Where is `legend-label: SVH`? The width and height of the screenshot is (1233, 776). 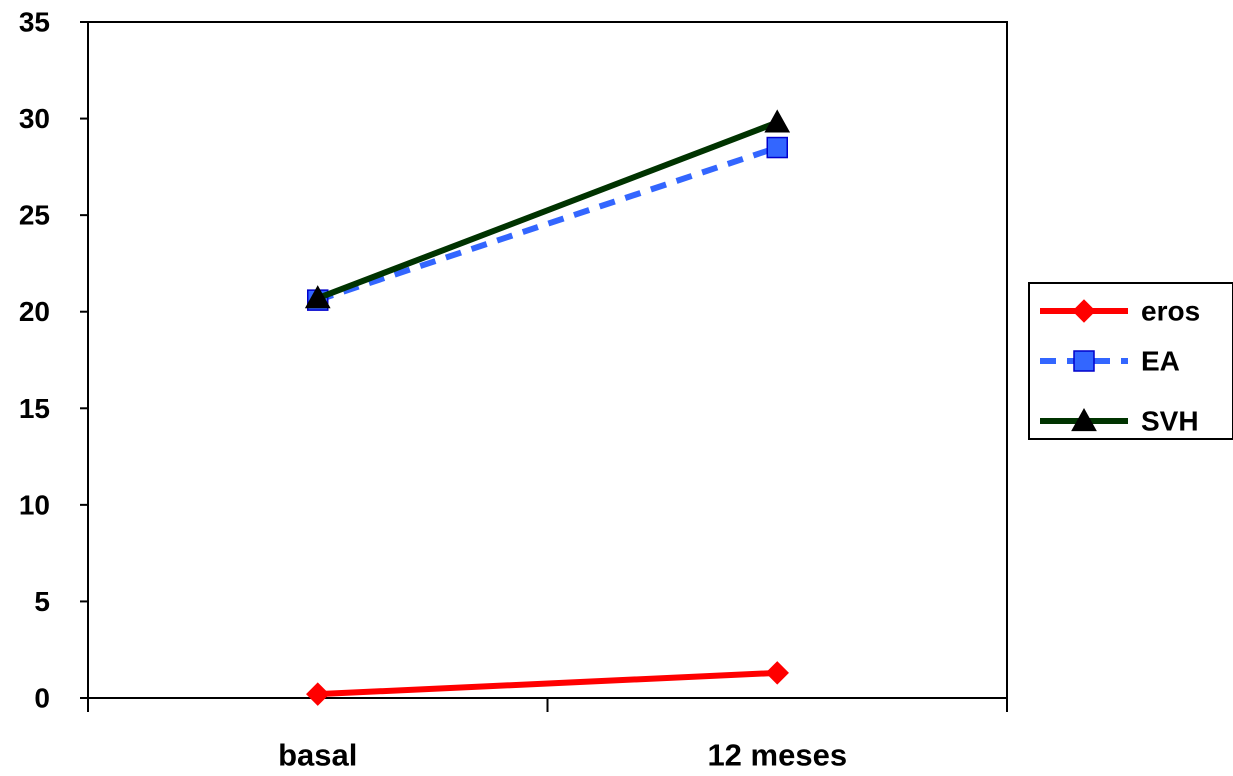 legend-label: SVH is located at coordinates (1170, 421).